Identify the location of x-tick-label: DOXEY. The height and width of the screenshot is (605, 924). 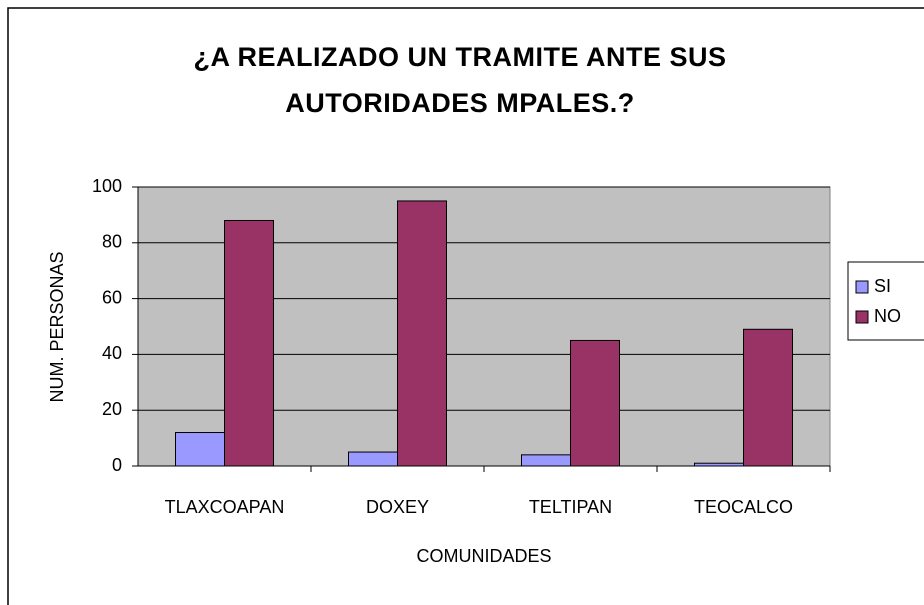
(397, 507).